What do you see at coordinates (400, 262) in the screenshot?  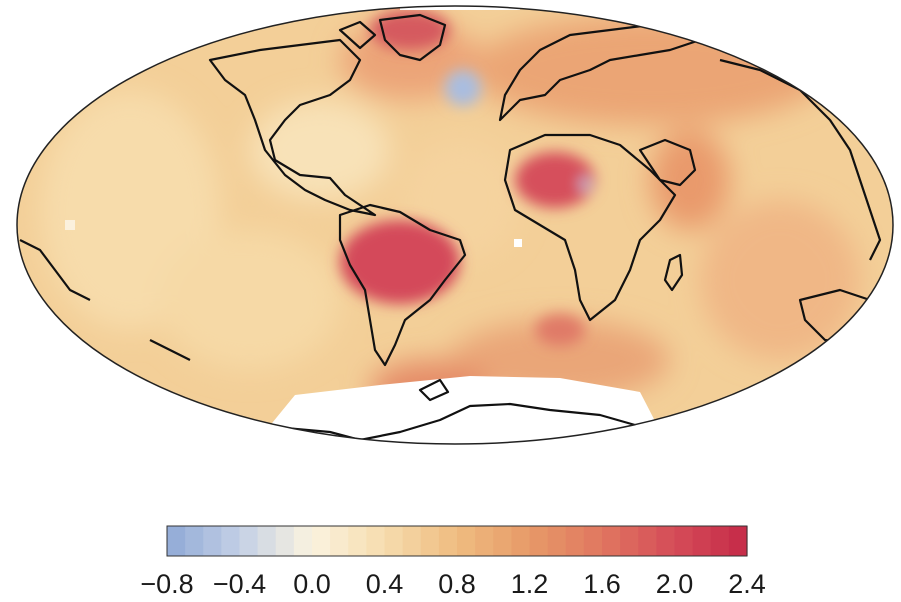 I see `amazon-hotspot` at bounding box center [400, 262].